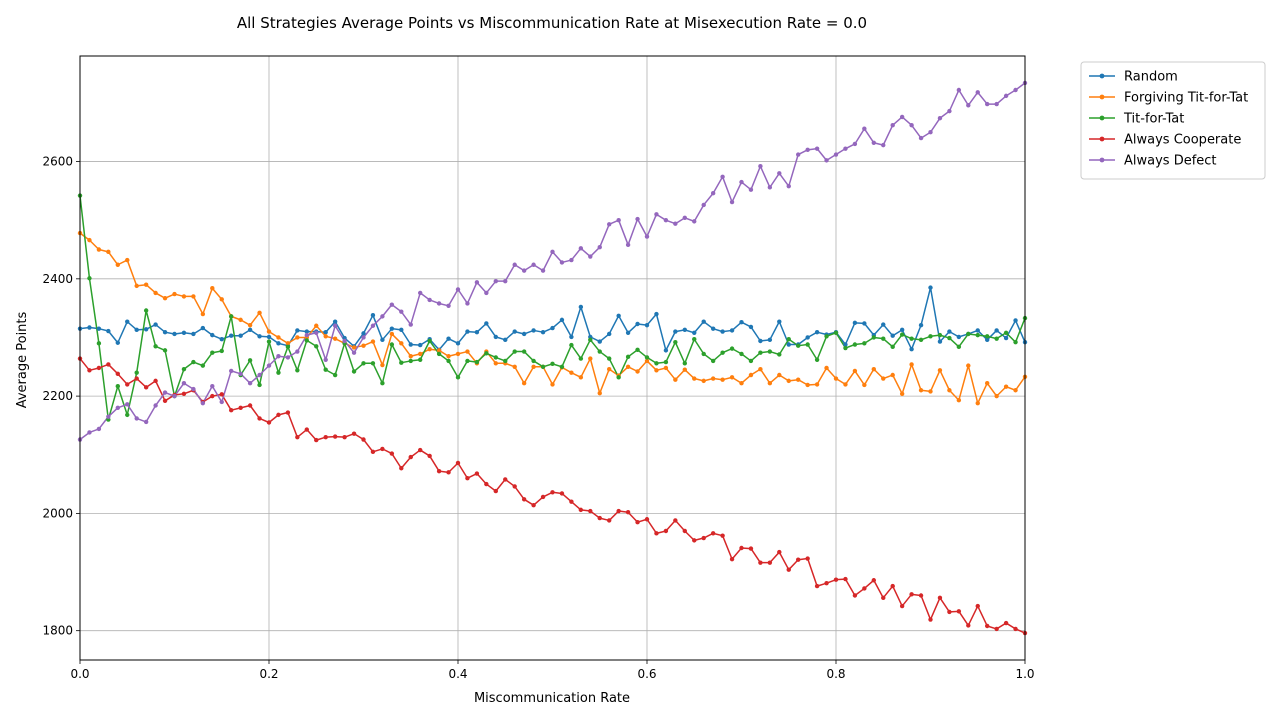 This screenshot has height=719, width=1280. Describe the element at coordinates (57, 631) in the screenshot. I see `y-tick-label: 1800` at that location.